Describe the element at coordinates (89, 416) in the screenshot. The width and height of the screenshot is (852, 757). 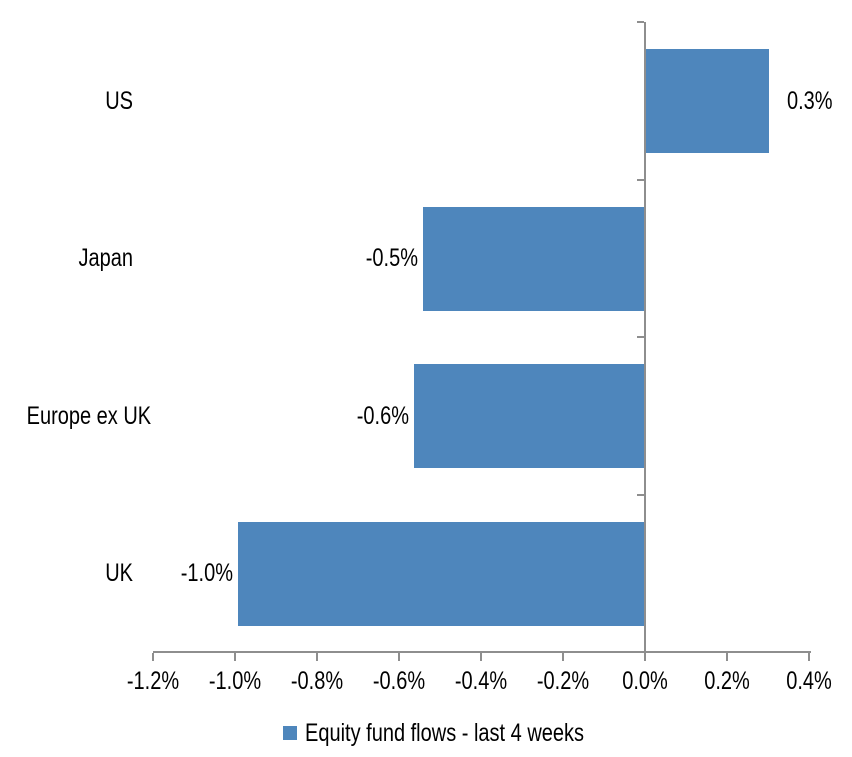
I see `category-label: Europe ex UK` at that location.